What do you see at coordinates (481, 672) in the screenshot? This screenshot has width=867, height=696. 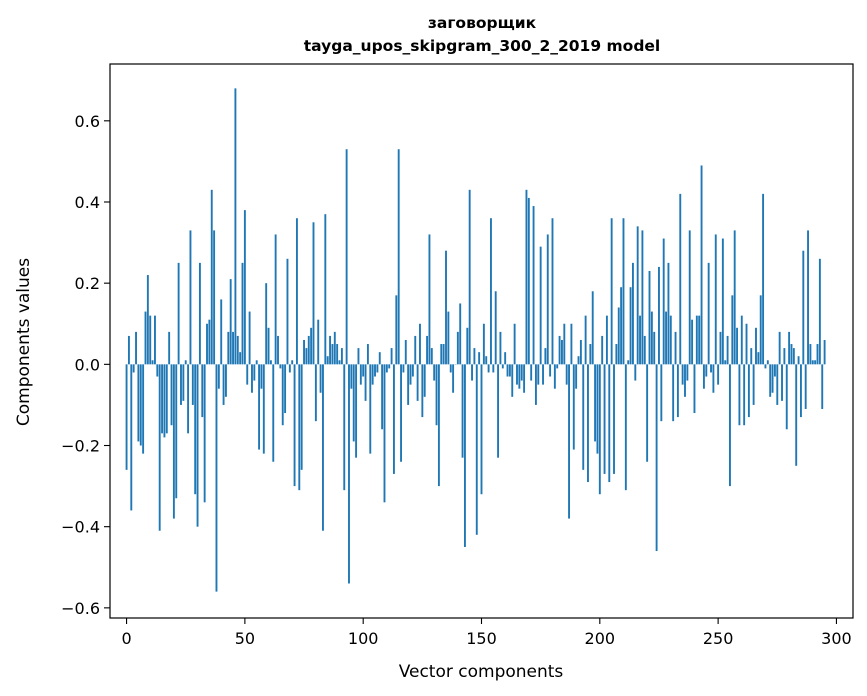 I see `x-axis-label: Vector components` at bounding box center [481, 672].